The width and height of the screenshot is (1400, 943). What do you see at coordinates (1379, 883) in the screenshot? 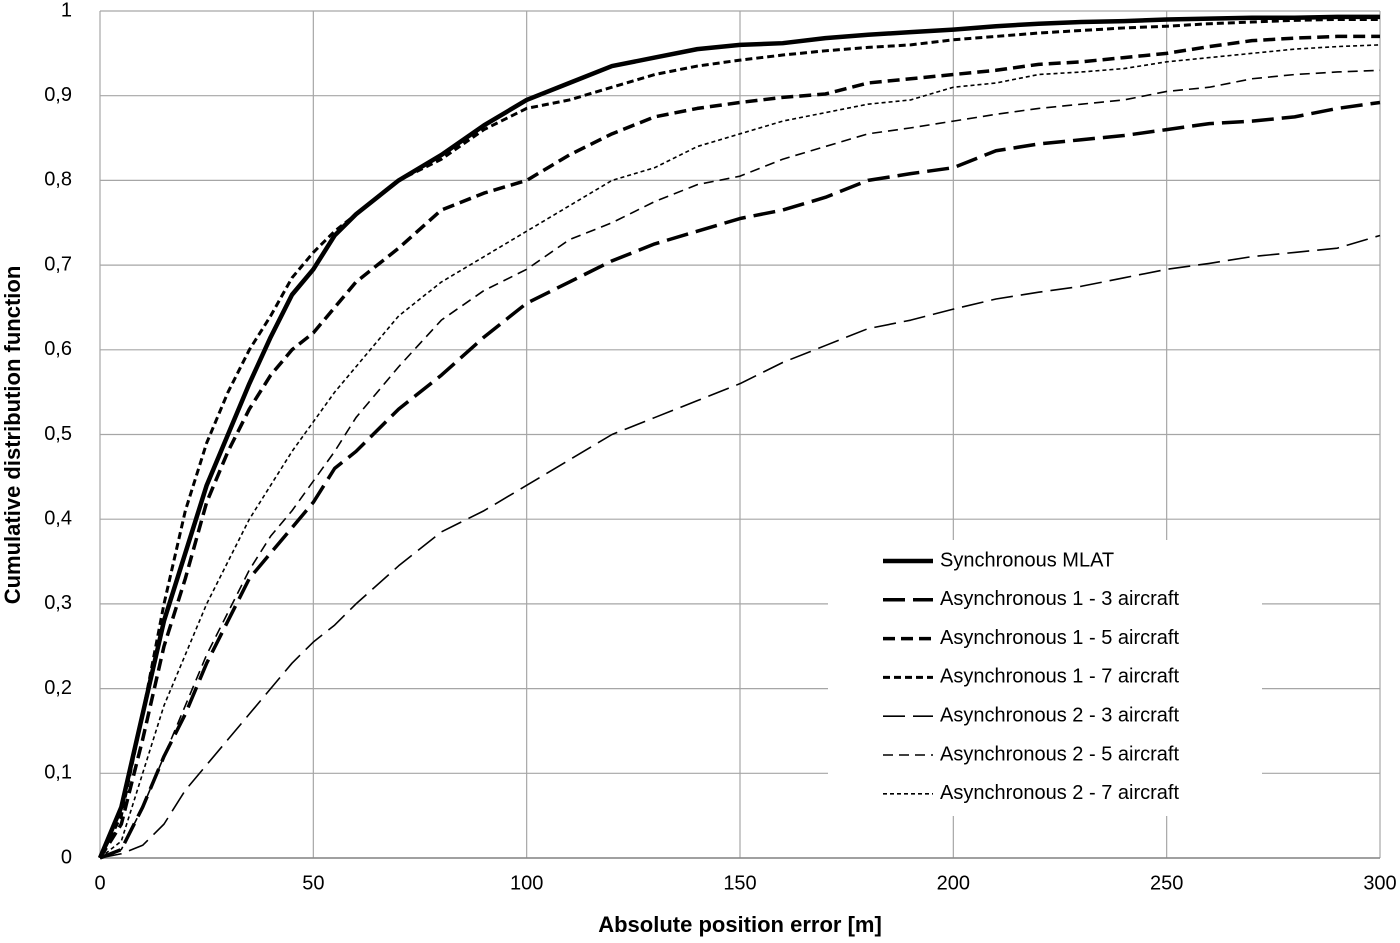
I see `x-tick-label: 300` at bounding box center [1379, 883].